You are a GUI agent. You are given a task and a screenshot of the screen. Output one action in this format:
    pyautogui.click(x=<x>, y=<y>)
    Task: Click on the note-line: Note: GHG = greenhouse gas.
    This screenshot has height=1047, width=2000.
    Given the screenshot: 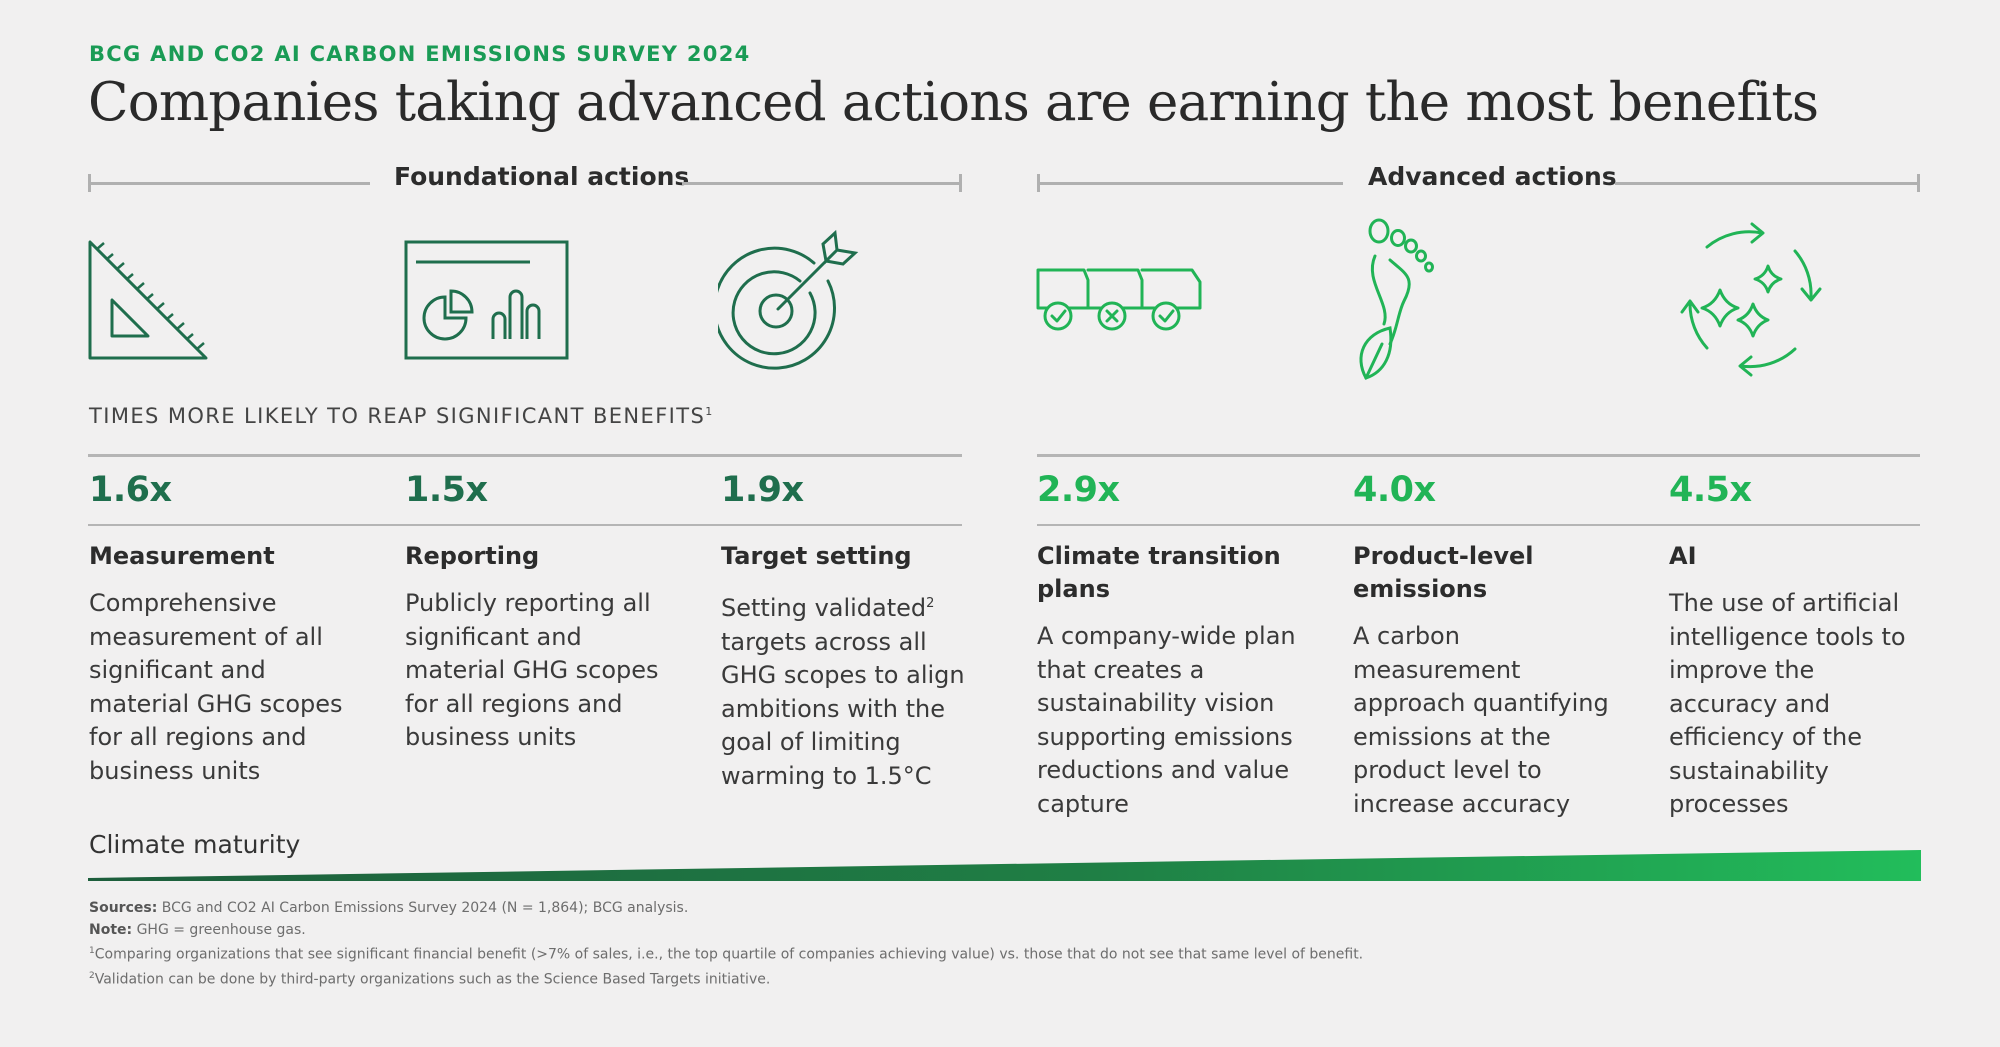 What is the action you would take?
    pyautogui.click(x=726, y=931)
    